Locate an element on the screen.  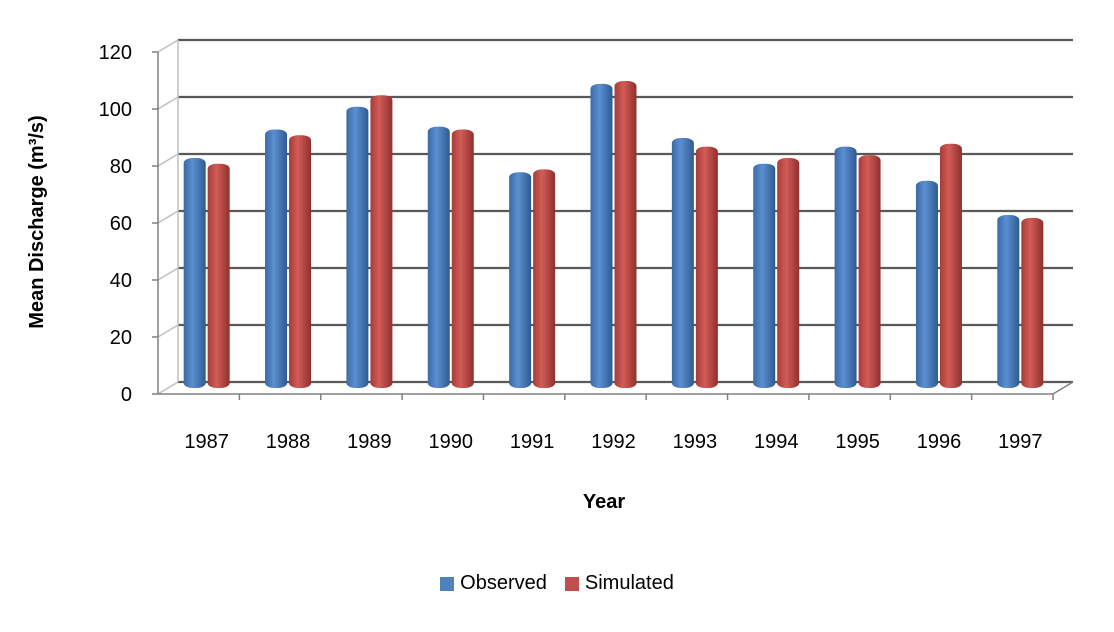
bar-simulated-1988 is located at coordinates (300, 261).